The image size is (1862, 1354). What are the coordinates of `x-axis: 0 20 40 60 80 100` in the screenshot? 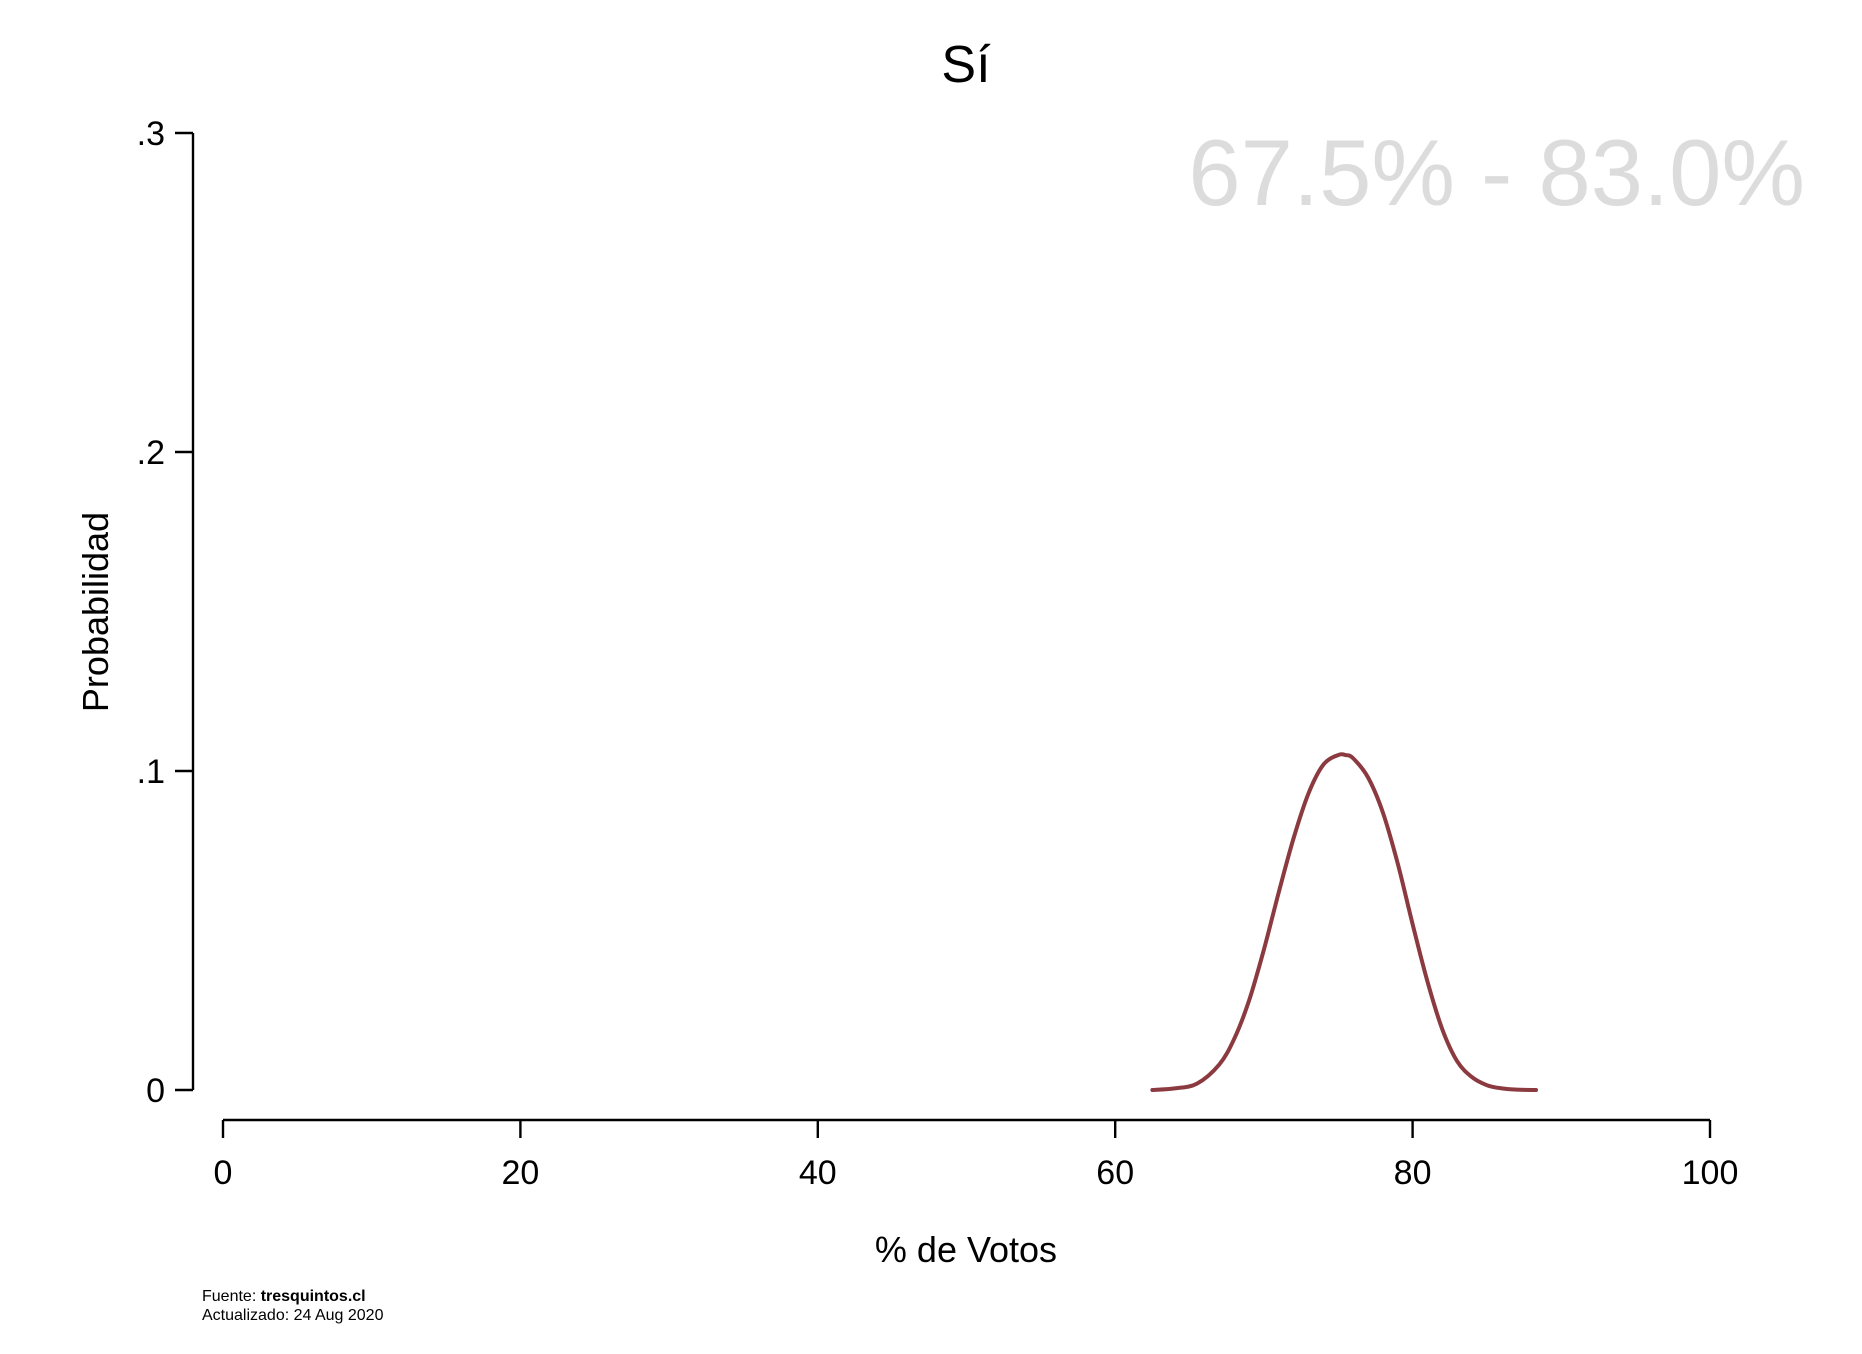 It's located at (976, 1155).